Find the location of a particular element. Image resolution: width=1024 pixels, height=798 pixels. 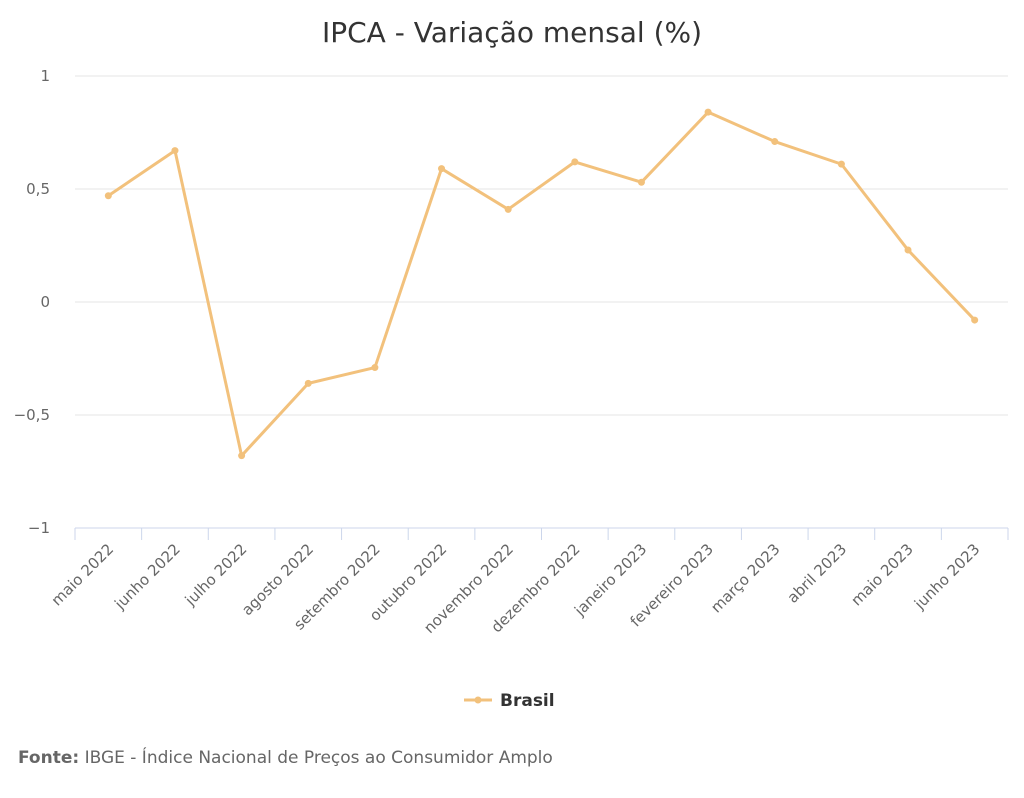

legend-marker is located at coordinates (478, 700).